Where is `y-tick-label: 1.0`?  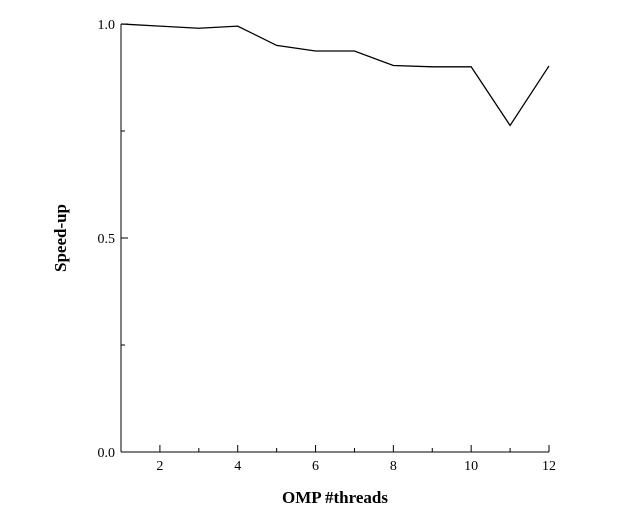
y-tick-label: 1.0 is located at coordinates (107, 25).